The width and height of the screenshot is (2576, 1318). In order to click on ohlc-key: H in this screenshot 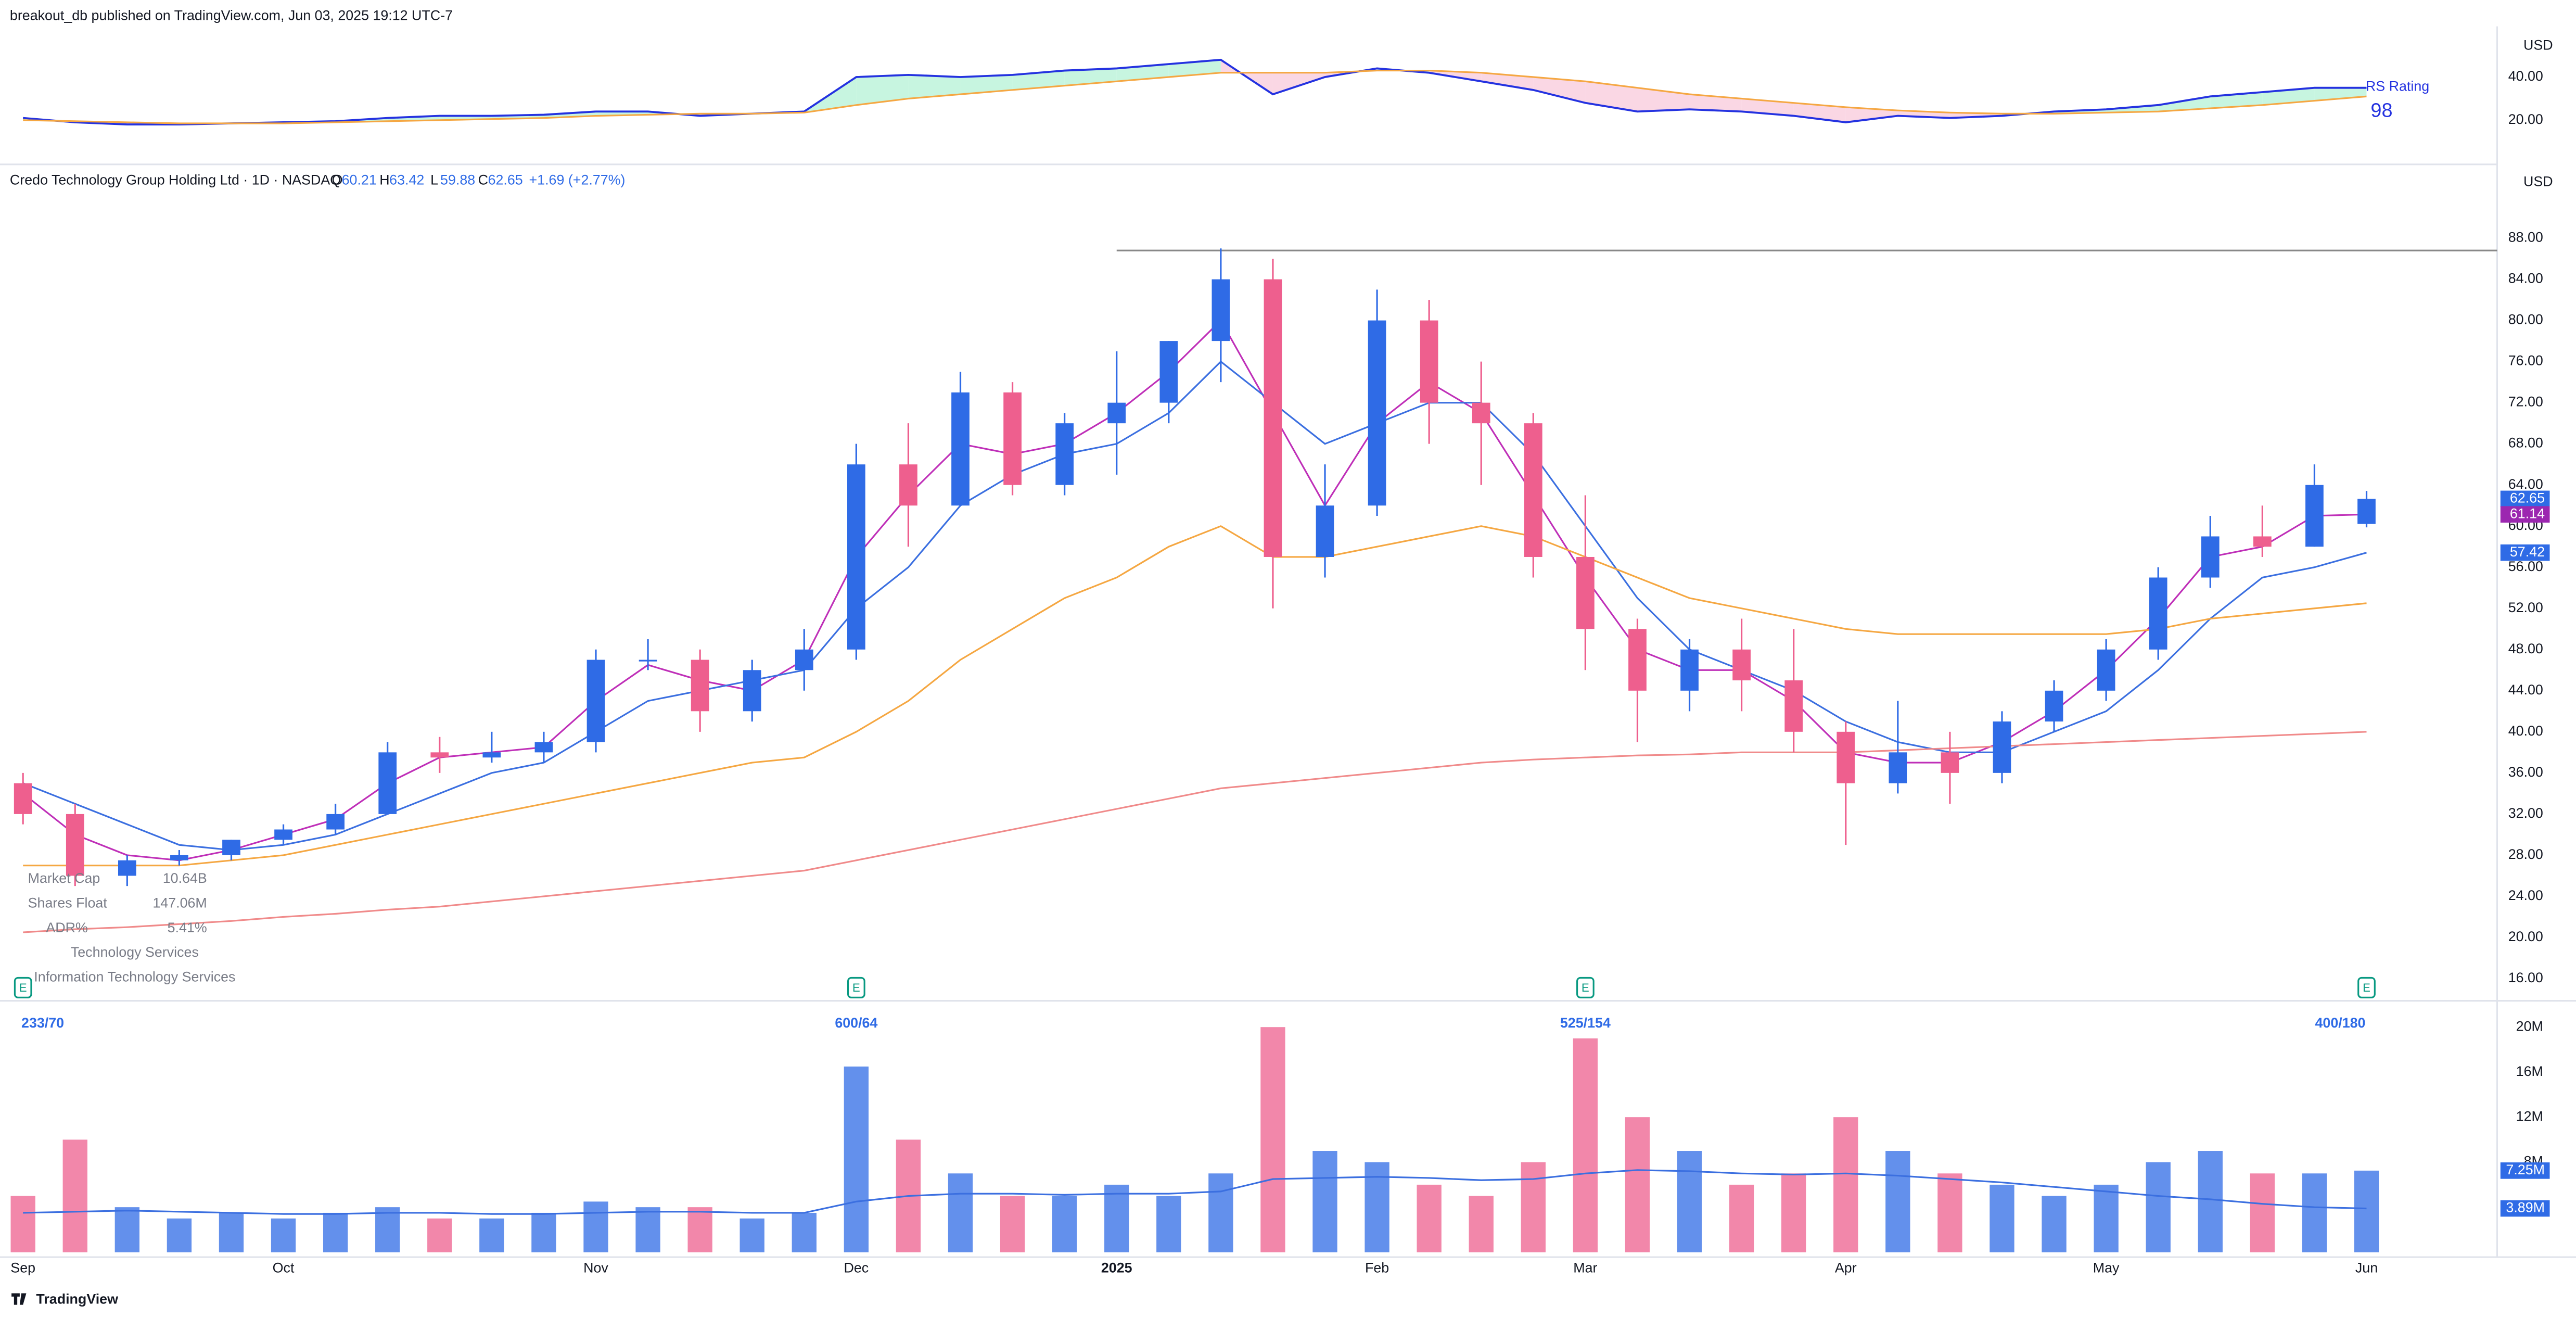, I will do `click(384, 179)`.